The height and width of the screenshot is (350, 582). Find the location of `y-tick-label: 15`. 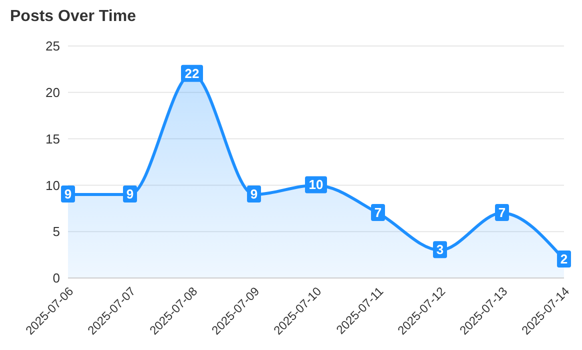

y-tick-label: 15 is located at coordinates (53, 138).